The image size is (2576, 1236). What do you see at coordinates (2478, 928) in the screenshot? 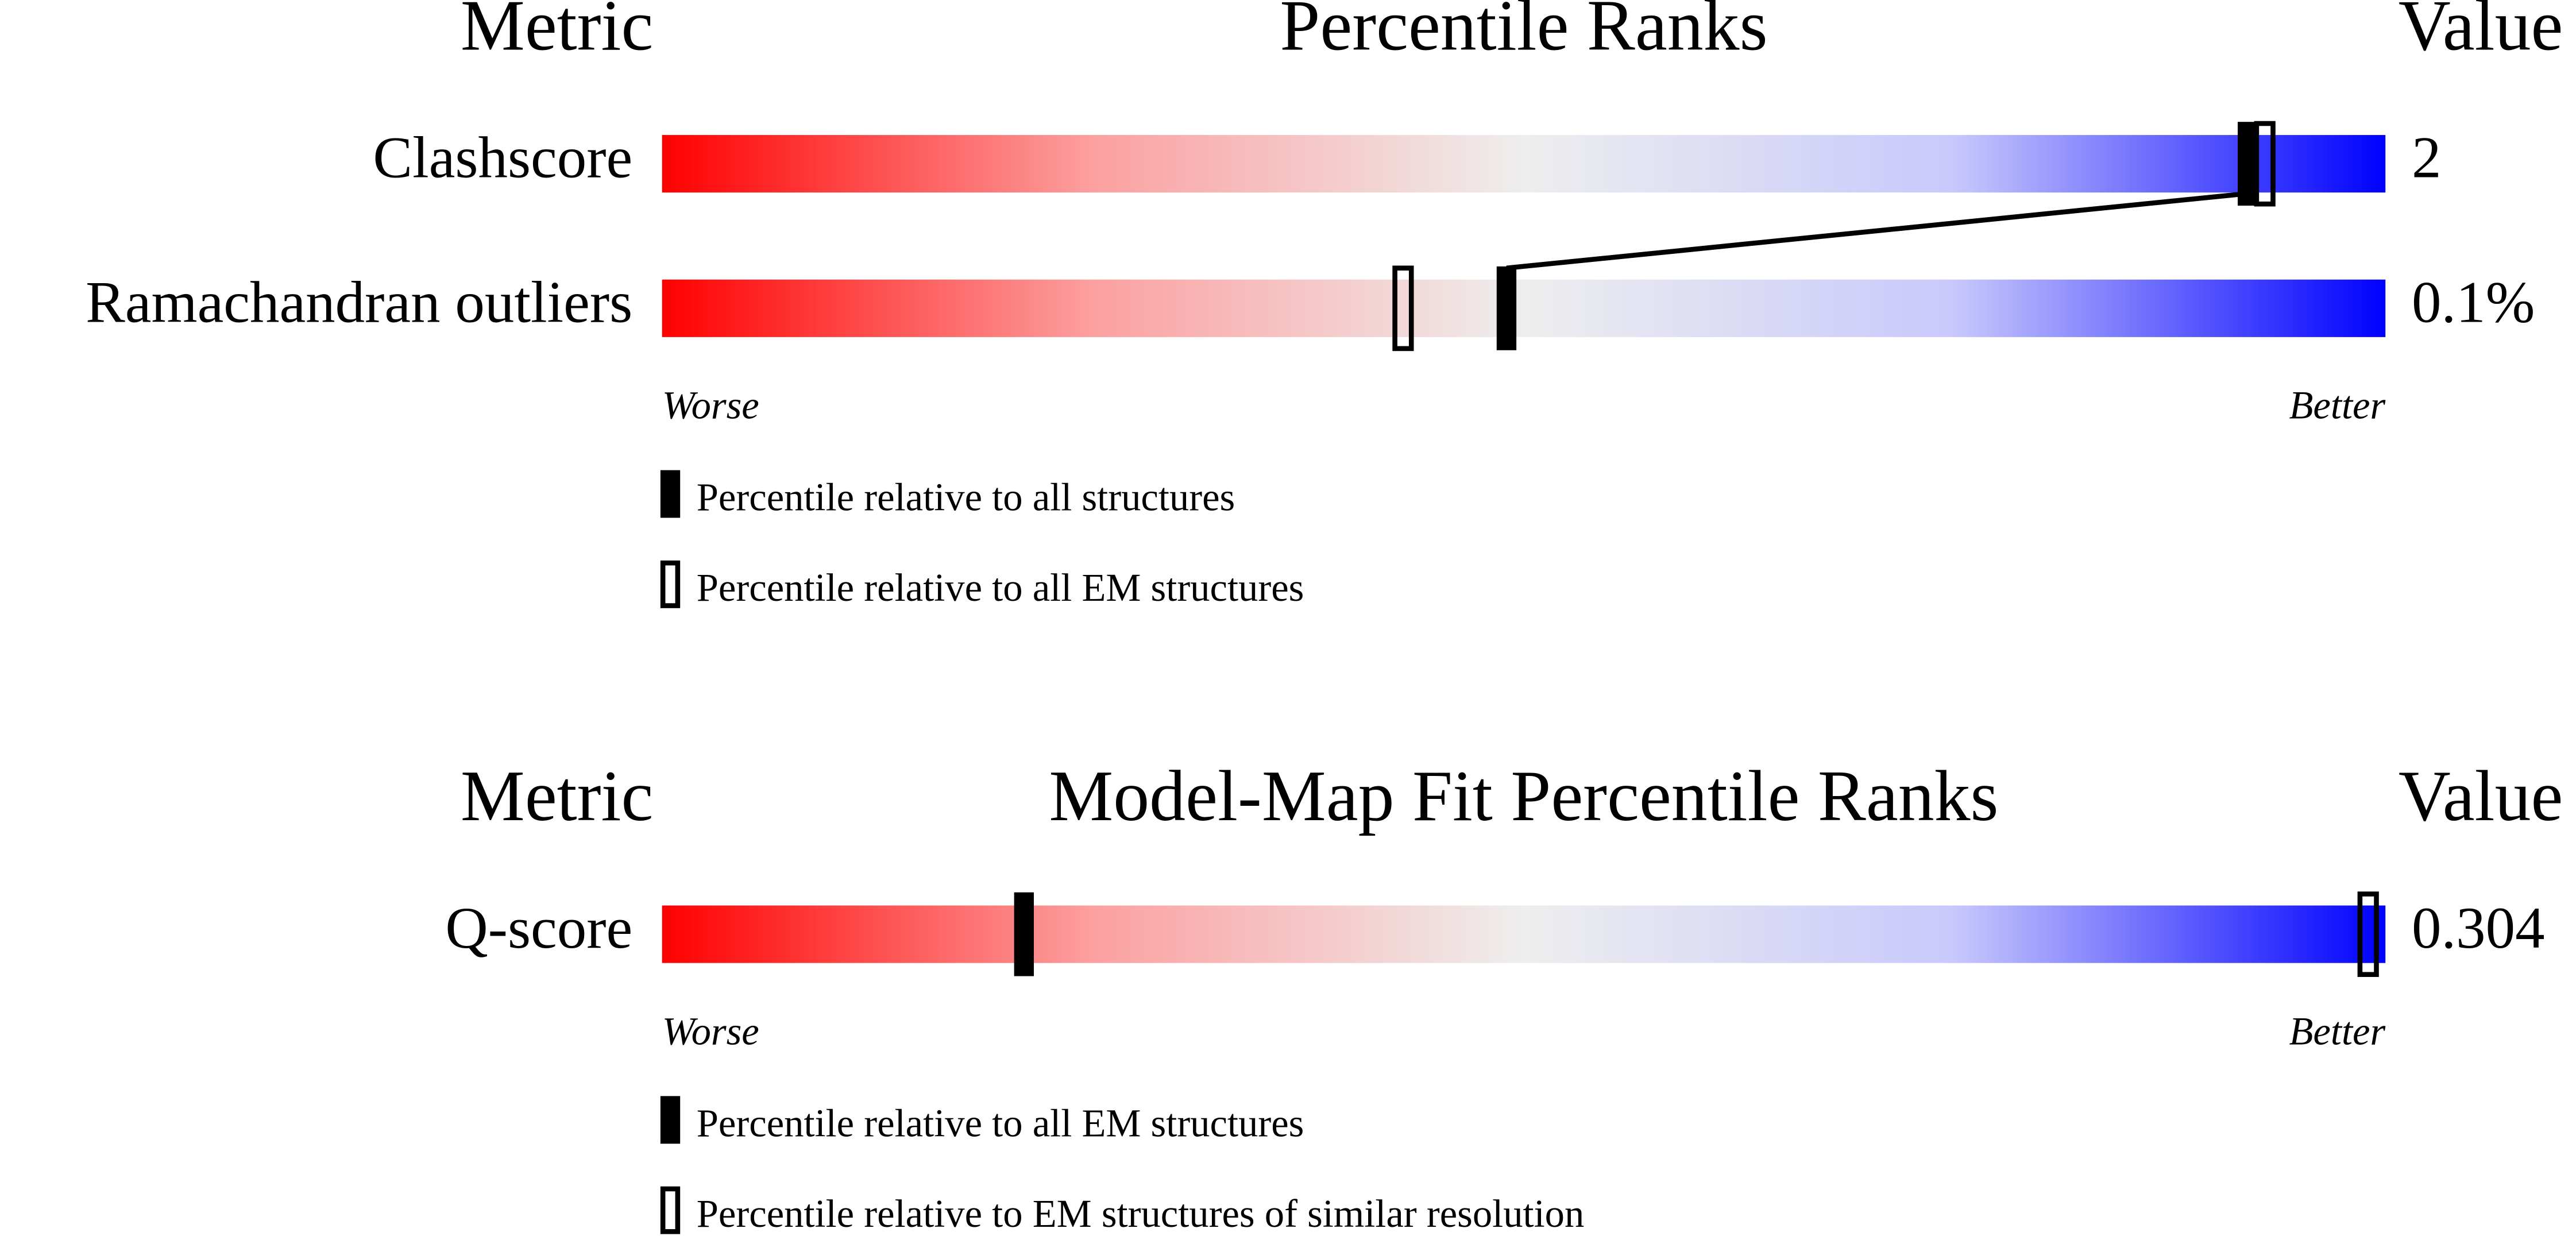
I see `metric-value: 0.304` at bounding box center [2478, 928].